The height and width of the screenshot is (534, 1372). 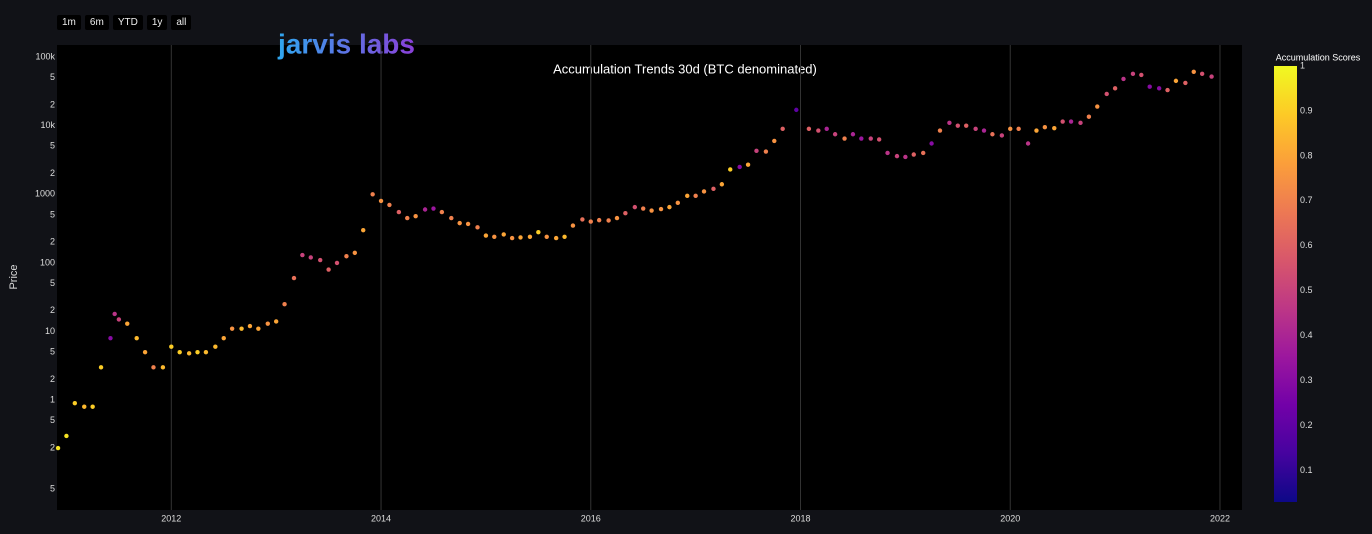 What do you see at coordinates (157, 22) in the screenshot?
I see `range-button: 1y` at bounding box center [157, 22].